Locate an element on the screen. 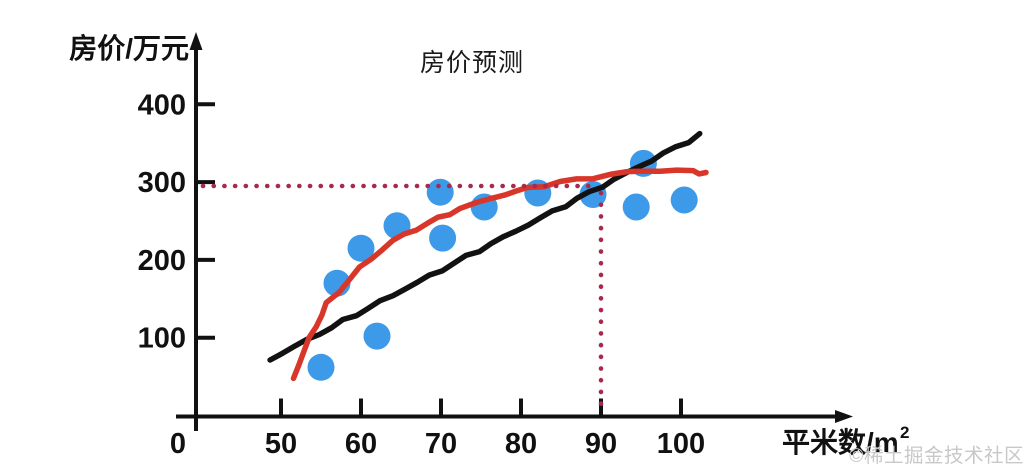 Image resolution: width=1032 pixels, height=476 pixels. x-tick-label: 70 is located at coordinates (441, 444).